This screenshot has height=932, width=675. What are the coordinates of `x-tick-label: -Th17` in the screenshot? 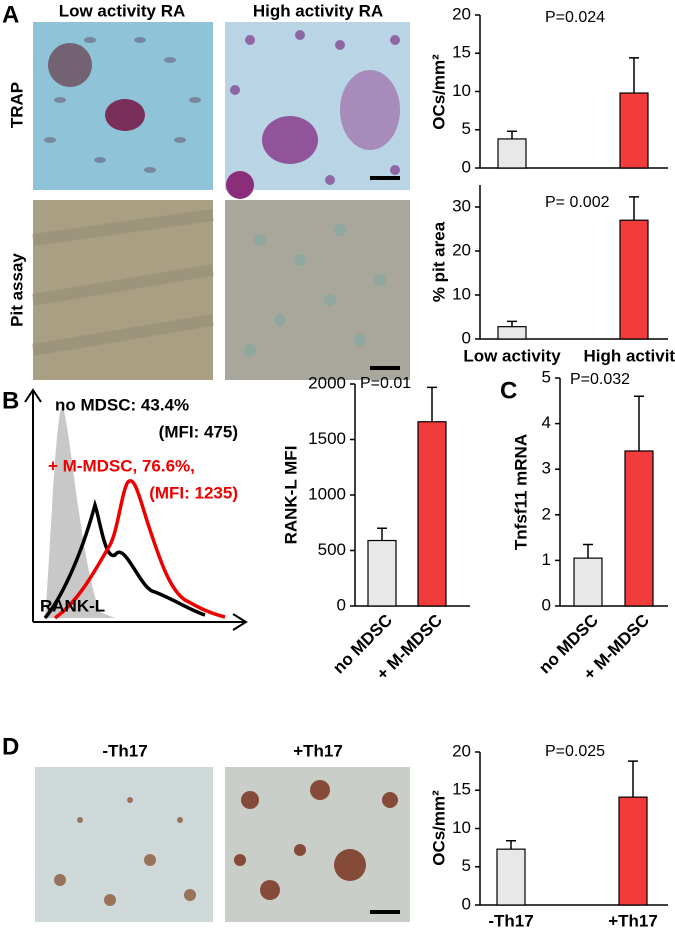 It's located at (510, 920).